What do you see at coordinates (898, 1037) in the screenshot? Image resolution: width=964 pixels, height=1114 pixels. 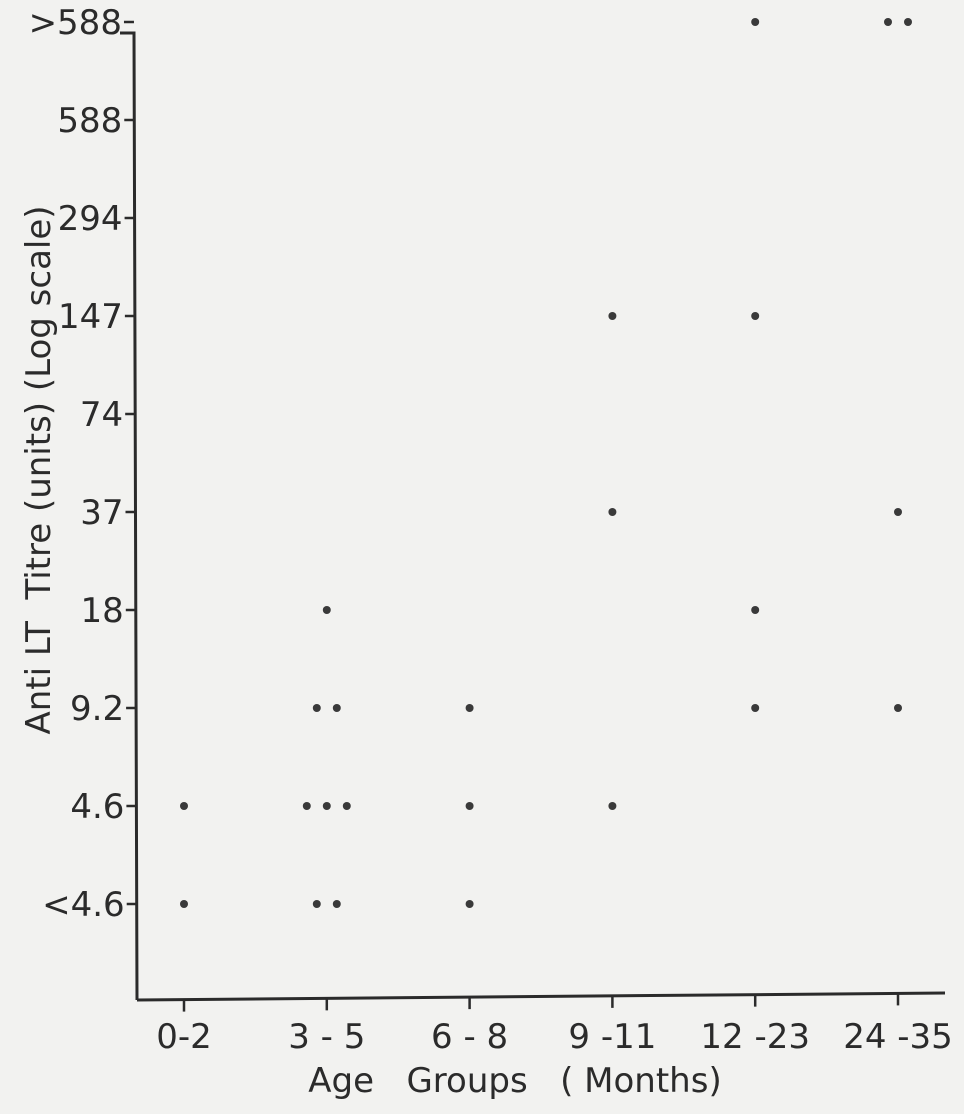 I see `x-tick-label-24-35: 24 -35` at bounding box center [898, 1037].